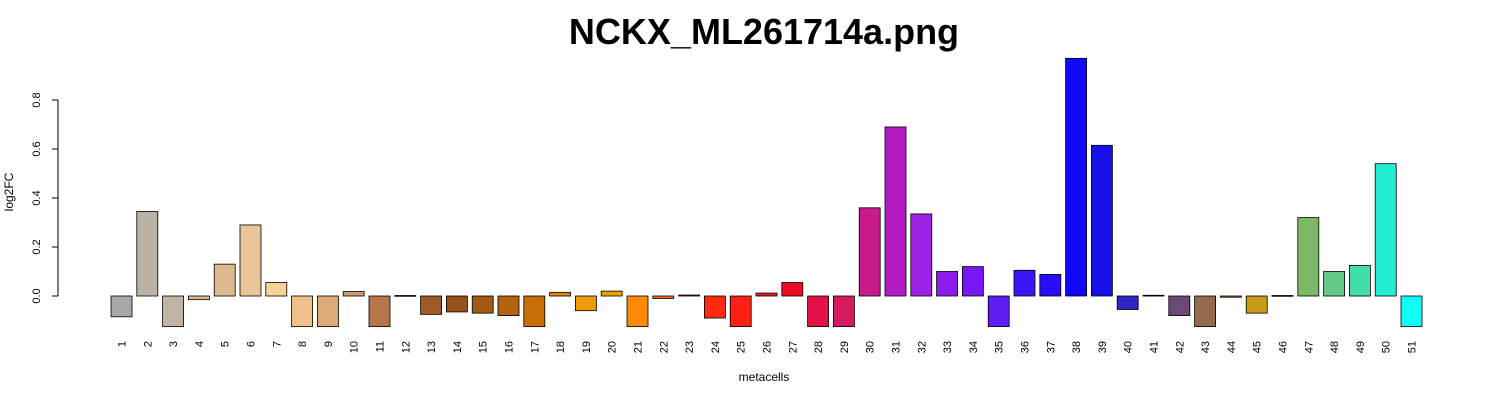  What do you see at coordinates (974, 347) in the screenshot?
I see `x-tick-label-34: 34` at bounding box center [974, 347].